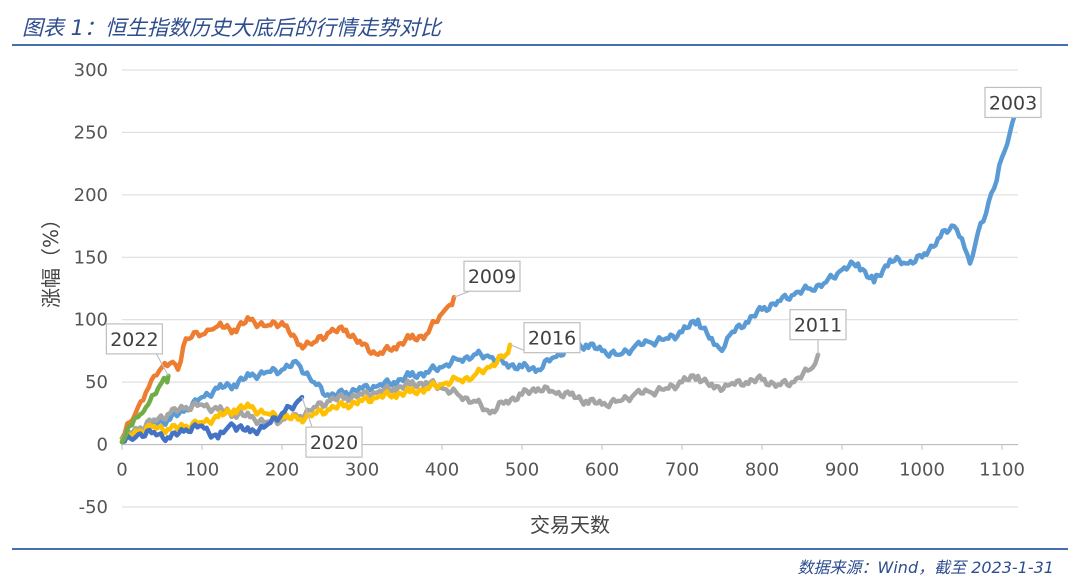 The image size is (1080, 582). What do you see at coordinates (282, 470) in the screenshot?
I see `x-tick-label-2: 200` at bounding box center [282, 470].